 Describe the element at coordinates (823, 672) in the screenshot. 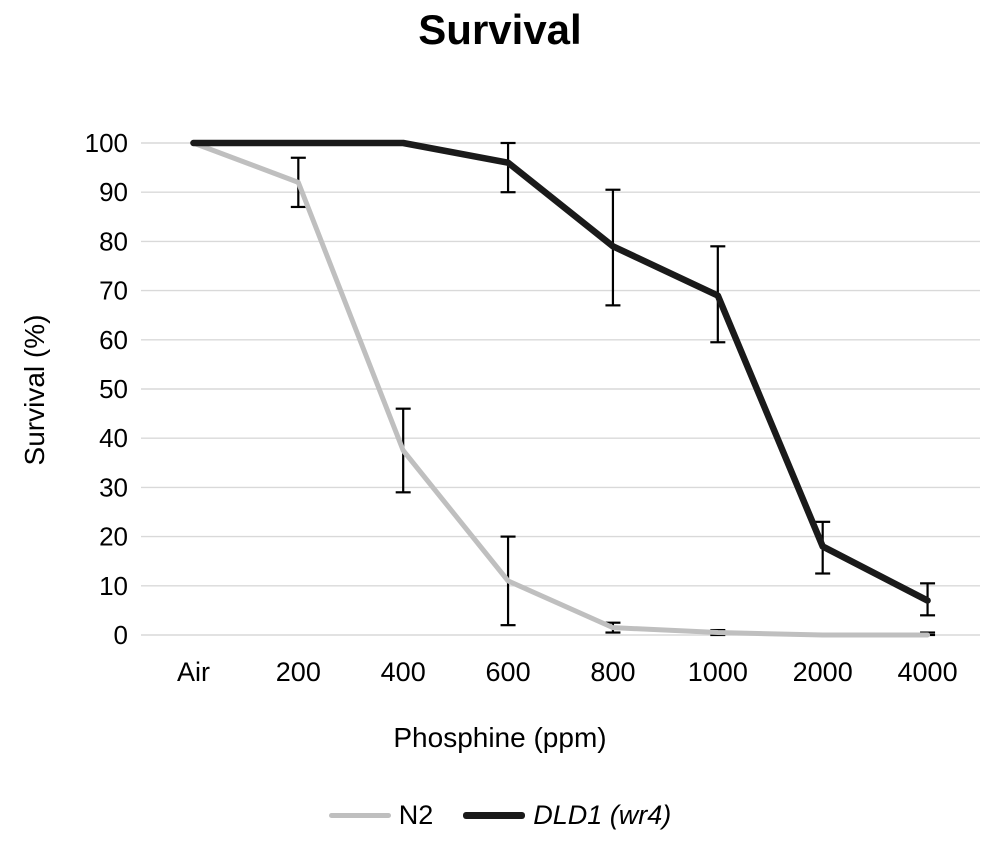

I see `x-tick-label: 2000` at that location.